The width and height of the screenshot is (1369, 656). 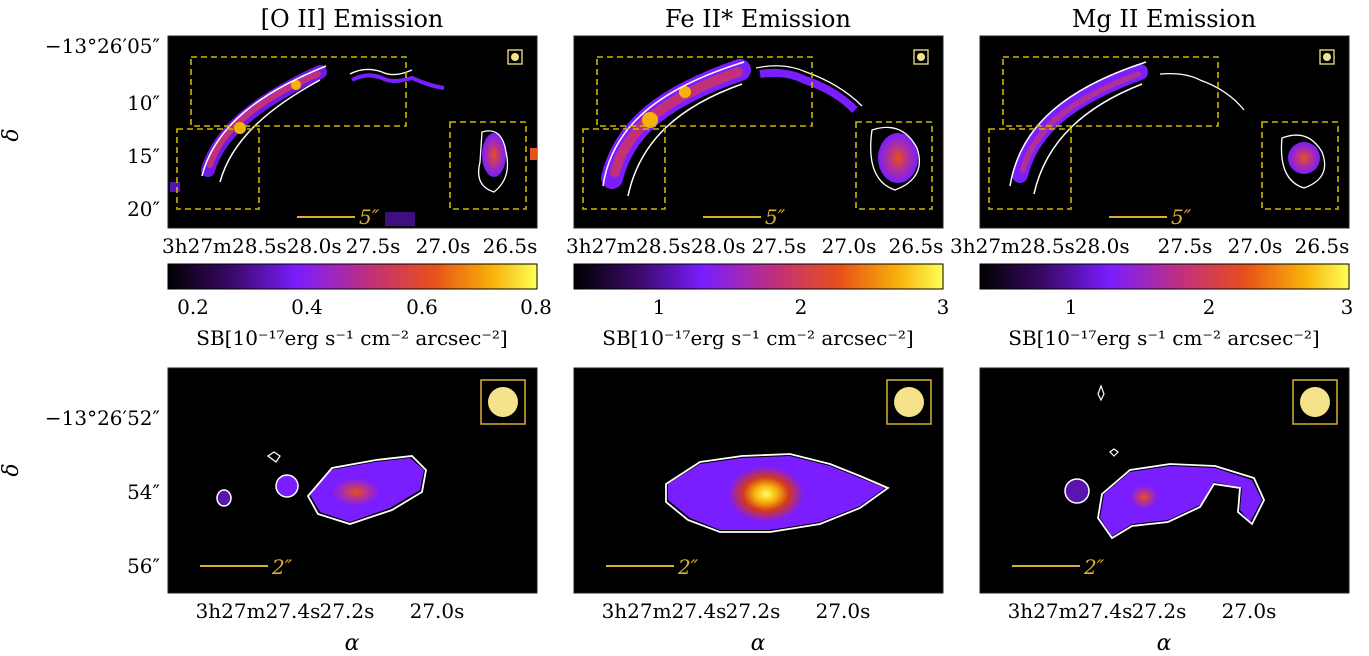 What do you see at coordinates (849, 246) in the screenshot?
I see `feii-xtick-2: 27.0s` at bounding box center [849, 246].